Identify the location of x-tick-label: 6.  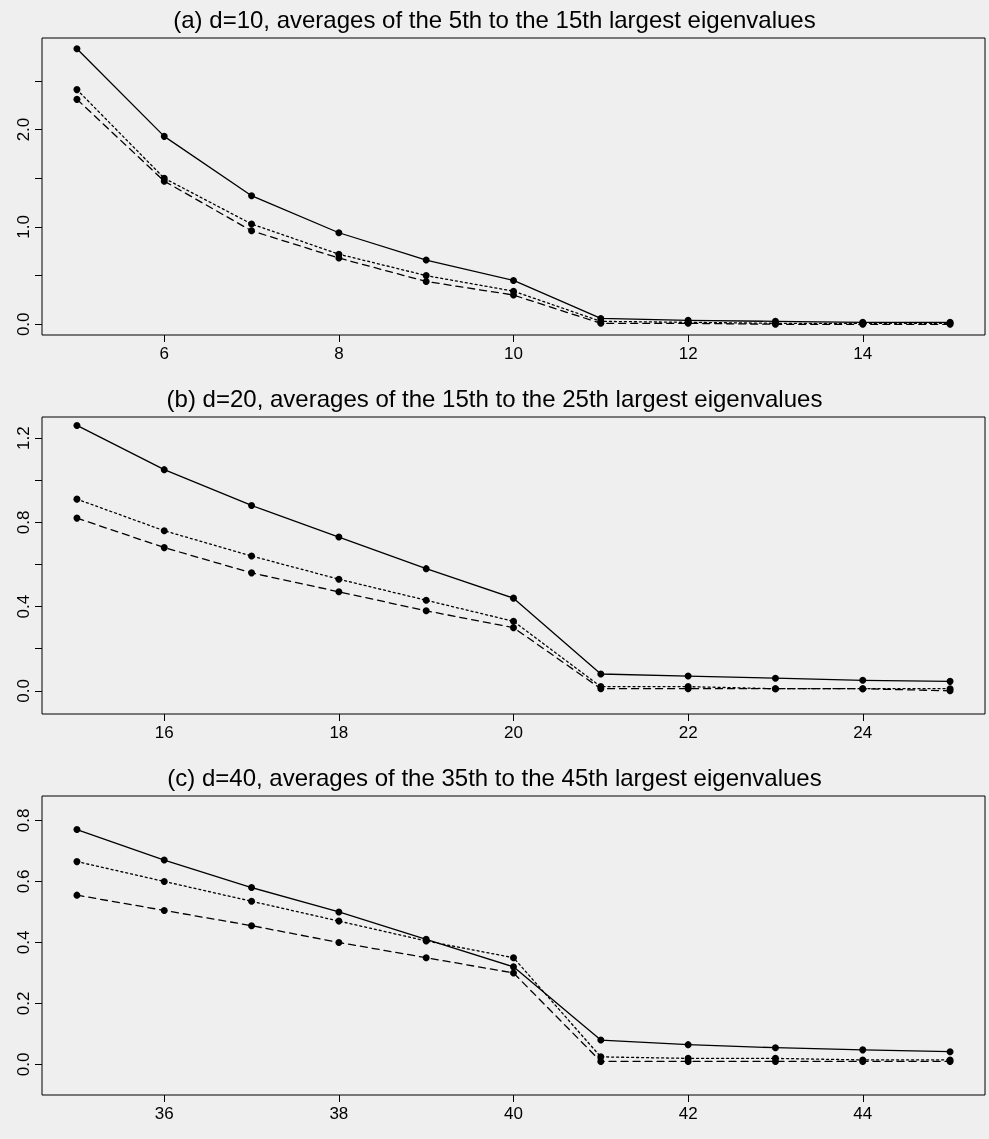
(164, 353).